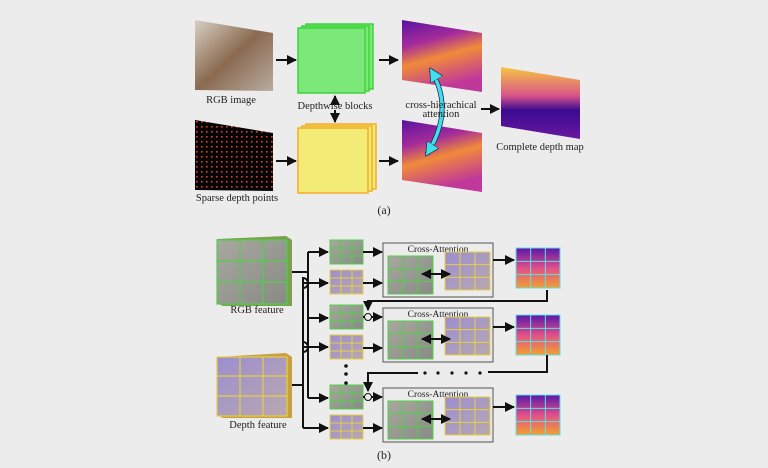 Image resolution: width=768 pixels, height=468 pixels. I want to click on green-depthwise-block, so click(335, 58).